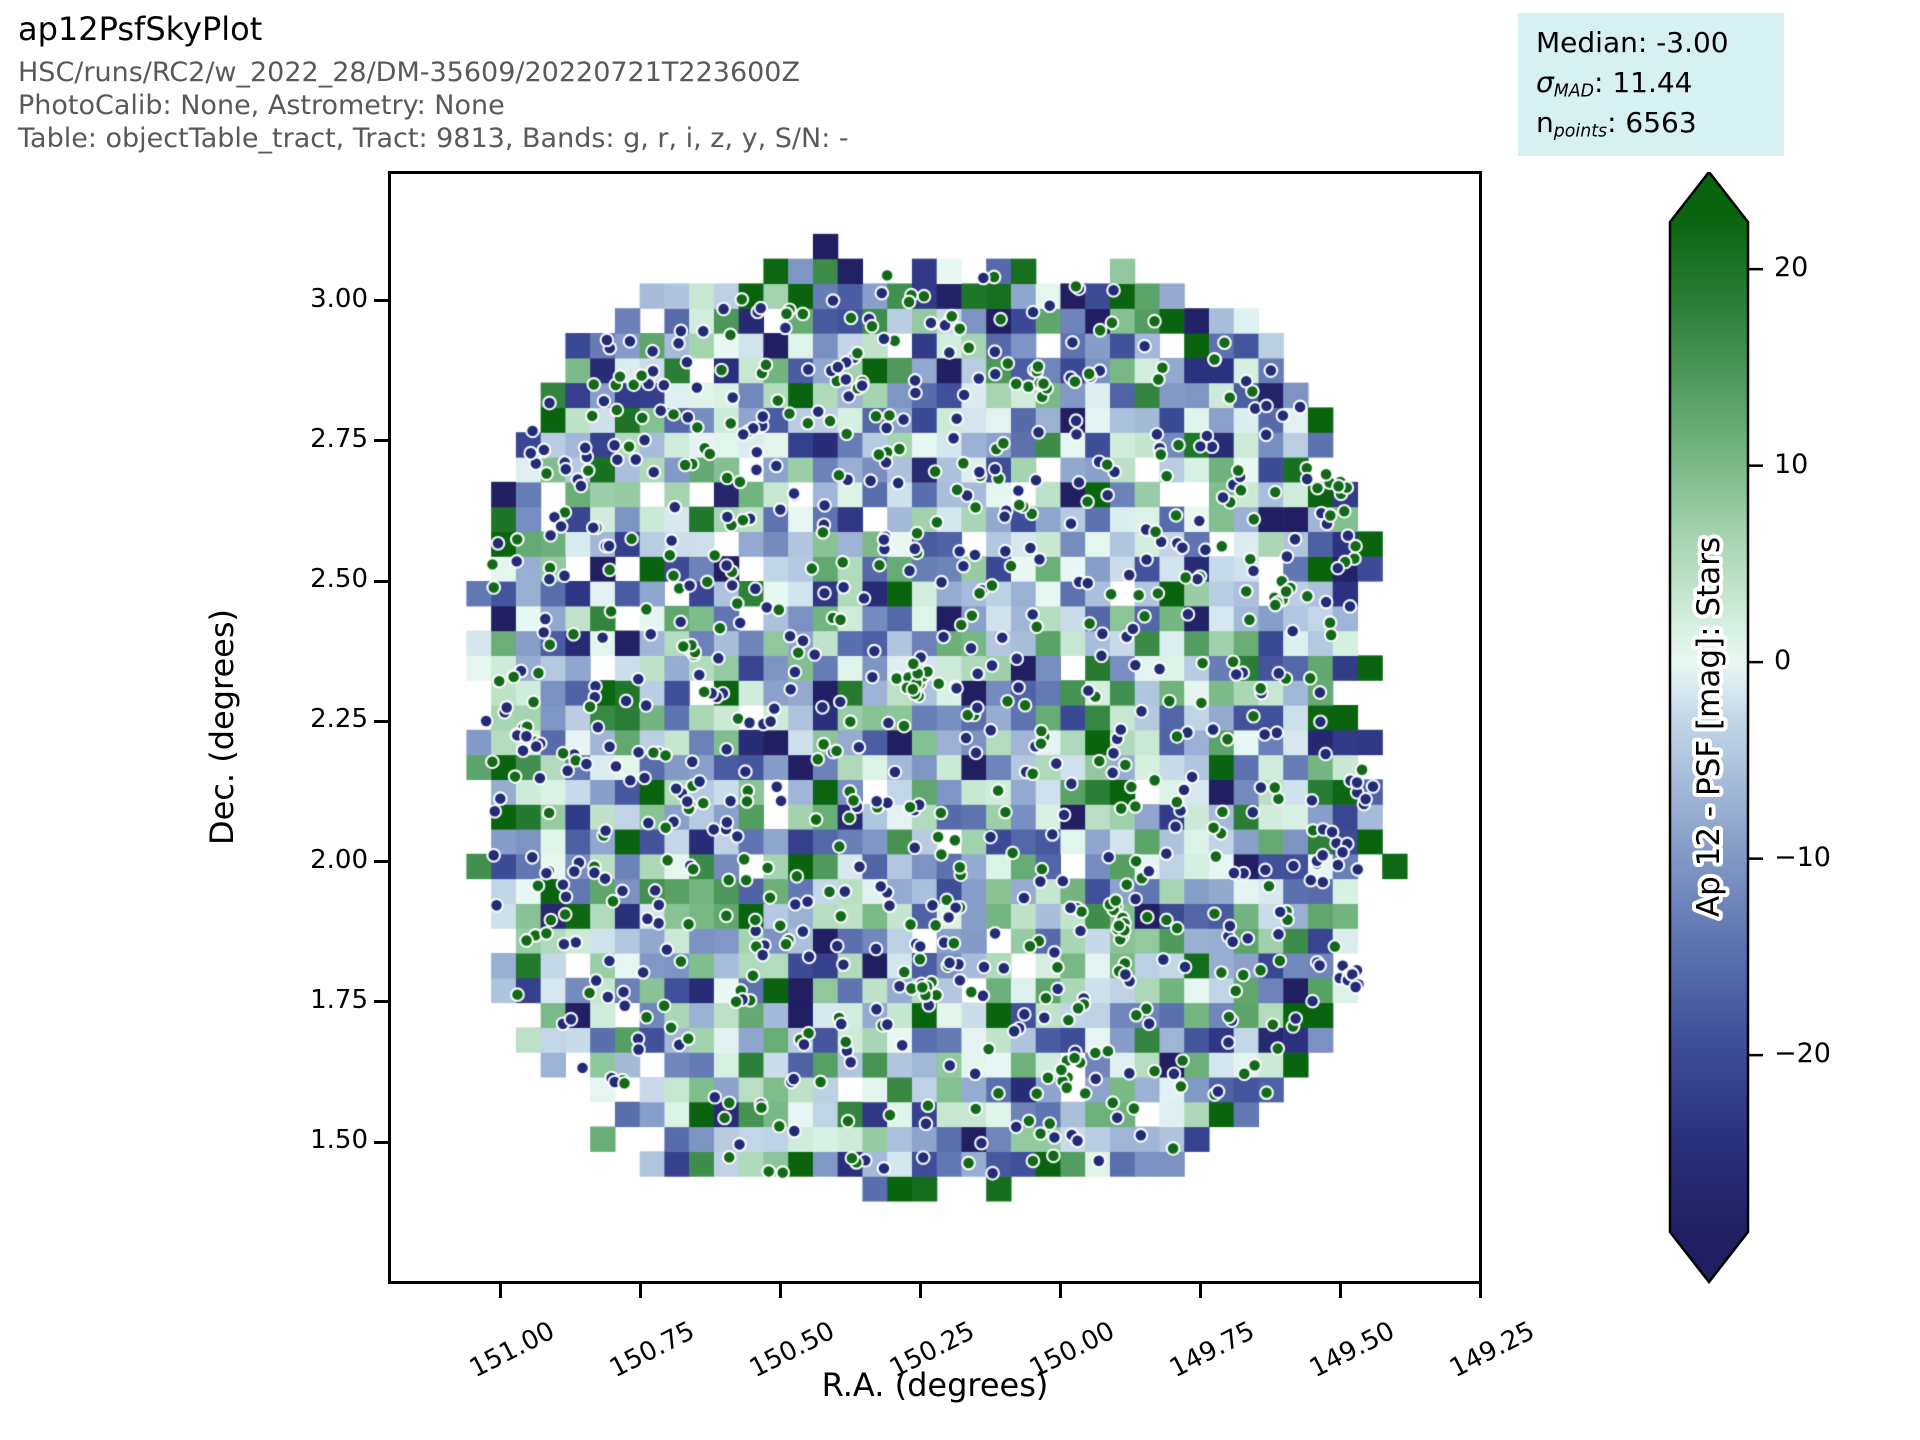  What do you see at coordinates (339, 579) in the screenshot?
I see `y-tick-label: 2.50` at bounding box center [339, 579].